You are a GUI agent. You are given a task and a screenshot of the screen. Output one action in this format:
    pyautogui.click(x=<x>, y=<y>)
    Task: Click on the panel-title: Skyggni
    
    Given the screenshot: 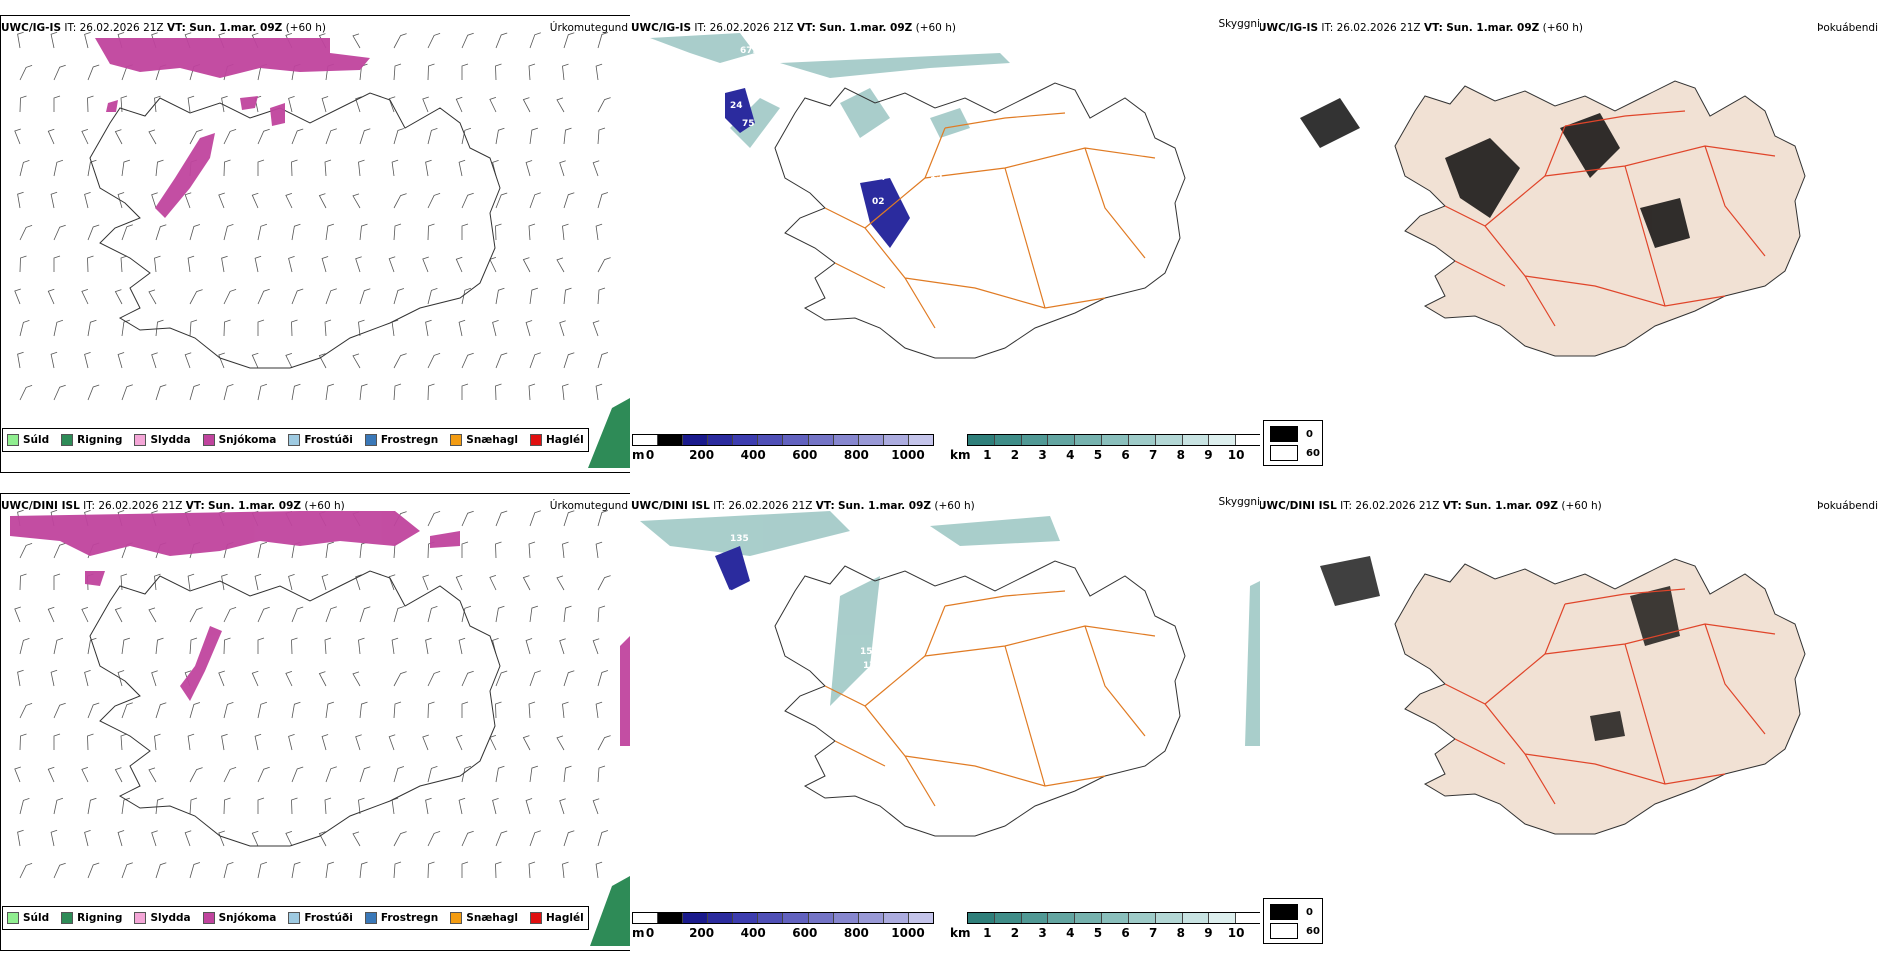 What is the action you would take?
    pyautogui.click(x=1239, y=24)
    